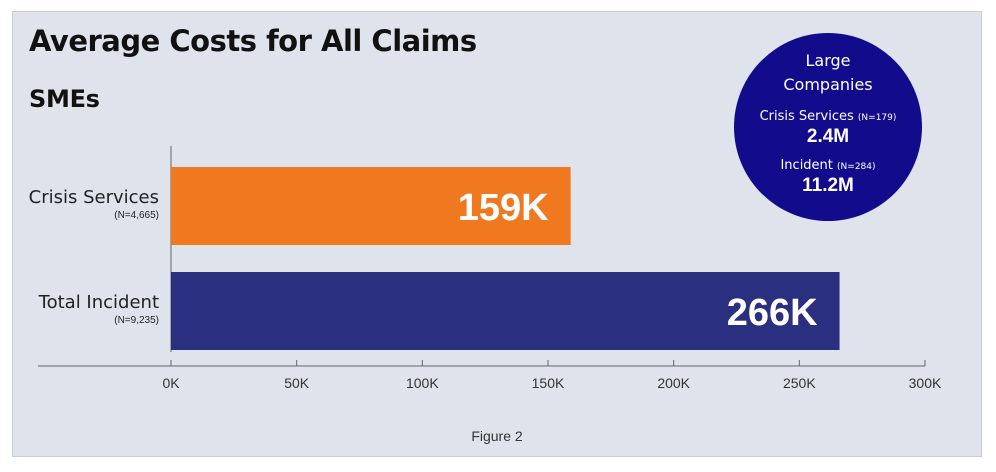 Image resolution: width=996 pixels, height=472 pixels. What do you see at coordinates (136, 320) in the screenshot?
I see `category-note: (N=9,235)` at bounding box center [136, 320].